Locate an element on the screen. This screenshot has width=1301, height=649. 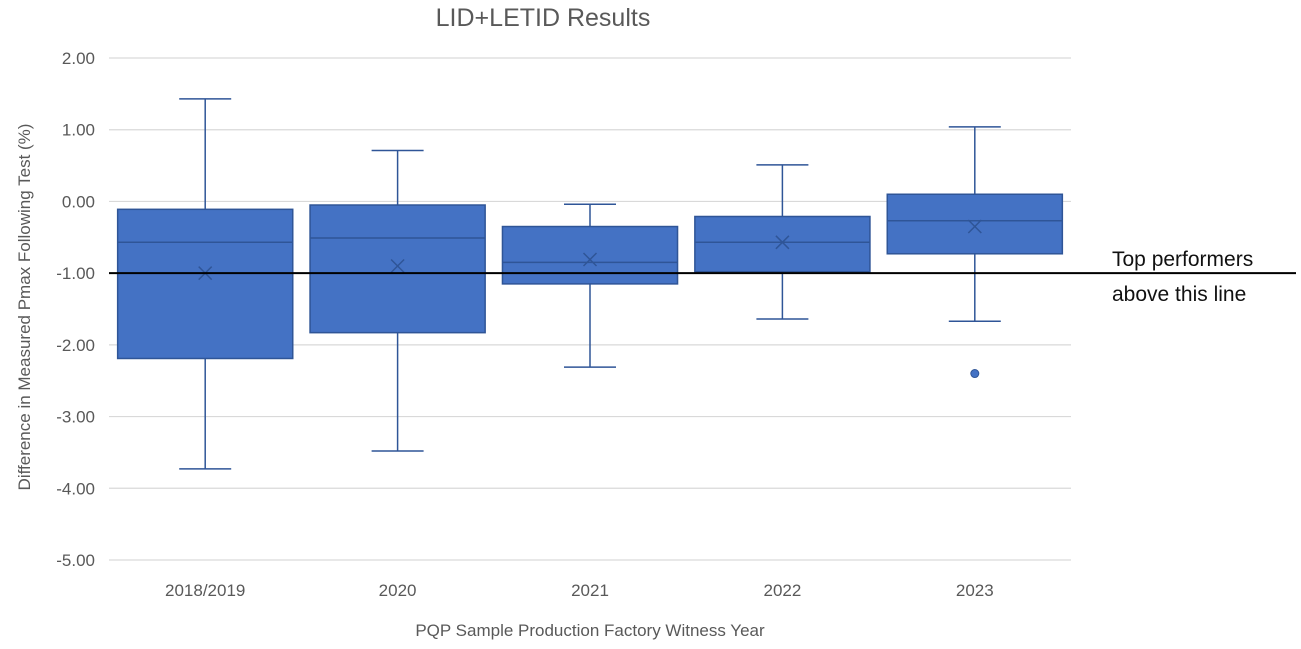
y-tick-label: -5.00 is located at coordinates (75, 560).